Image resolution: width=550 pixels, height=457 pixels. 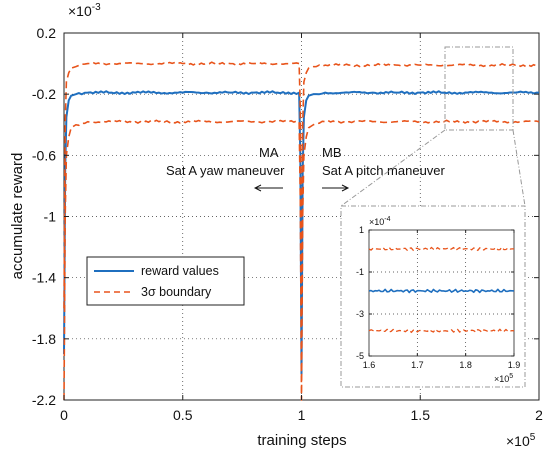 I want to click on zoom-connector-left, so click(x=393, y=168).